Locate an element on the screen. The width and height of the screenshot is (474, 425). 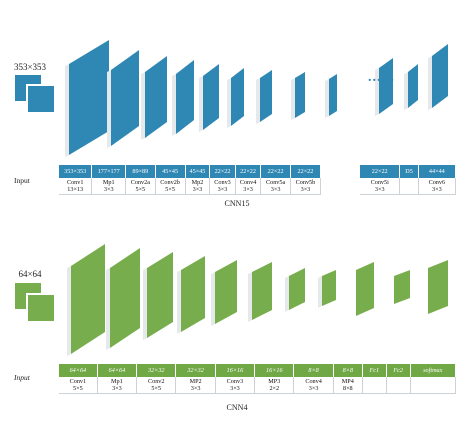
layer-name: Conv2 is located at coordinates (156, 381).